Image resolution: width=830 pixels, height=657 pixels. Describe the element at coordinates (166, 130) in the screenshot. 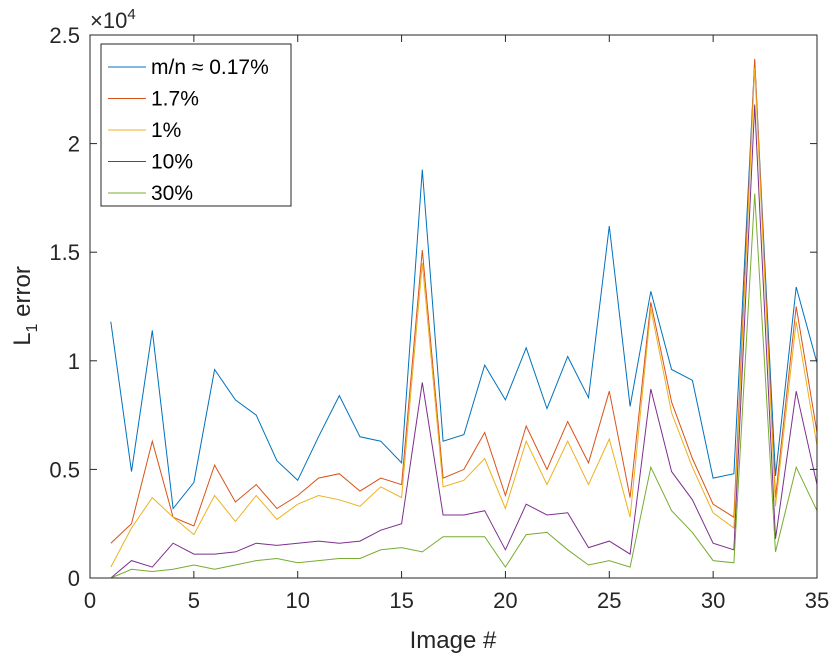

I see `legend-label-3: 1%` at that location.